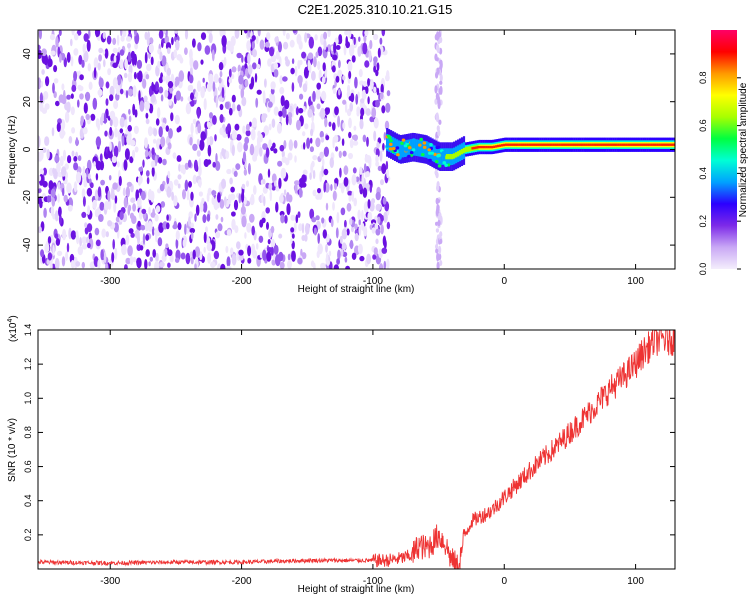 The width and height of the screenshot is (750, 600). What do you see at coordinates (110, 281) in the screenshot?
I see `spectrogram-x-tick-label: -300` at bounding box center [110, 281].